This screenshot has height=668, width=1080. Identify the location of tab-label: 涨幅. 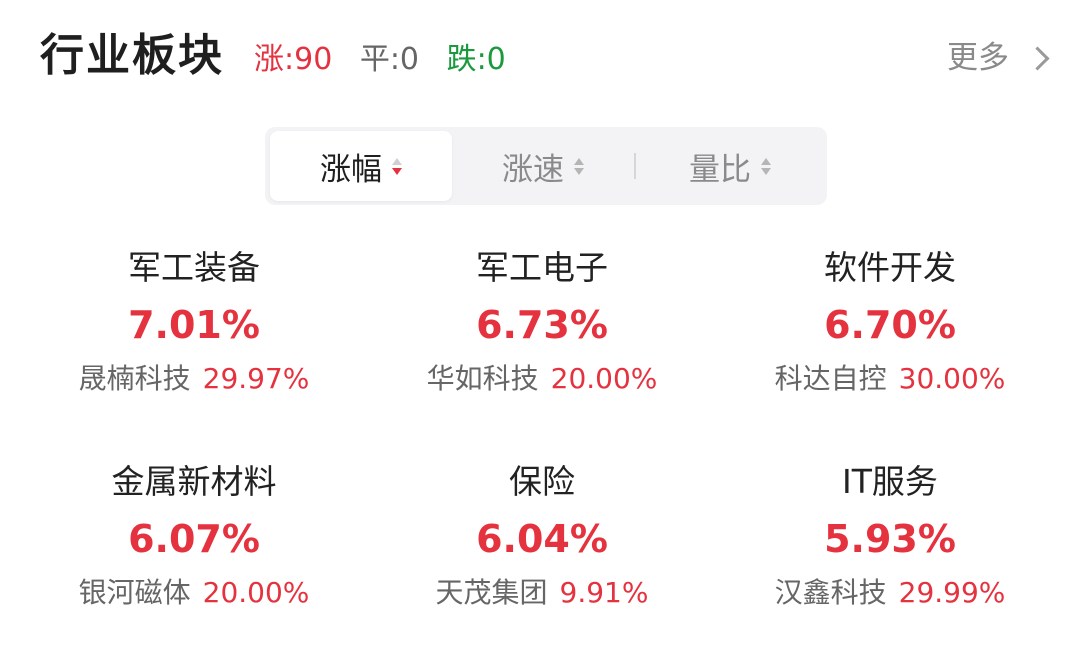
(351, 169).